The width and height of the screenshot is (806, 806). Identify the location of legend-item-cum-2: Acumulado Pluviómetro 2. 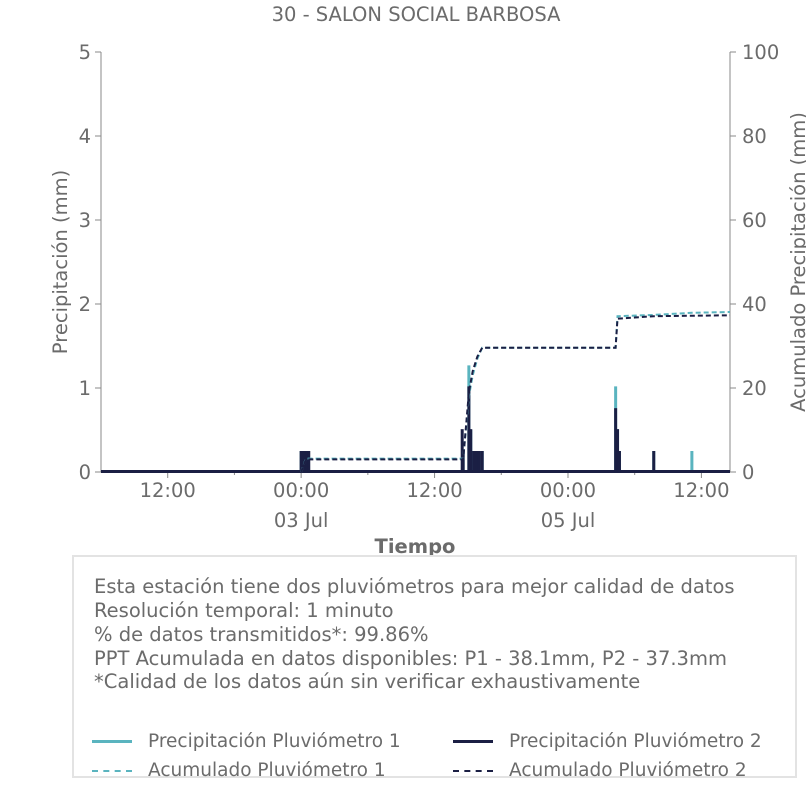
(600, 770).